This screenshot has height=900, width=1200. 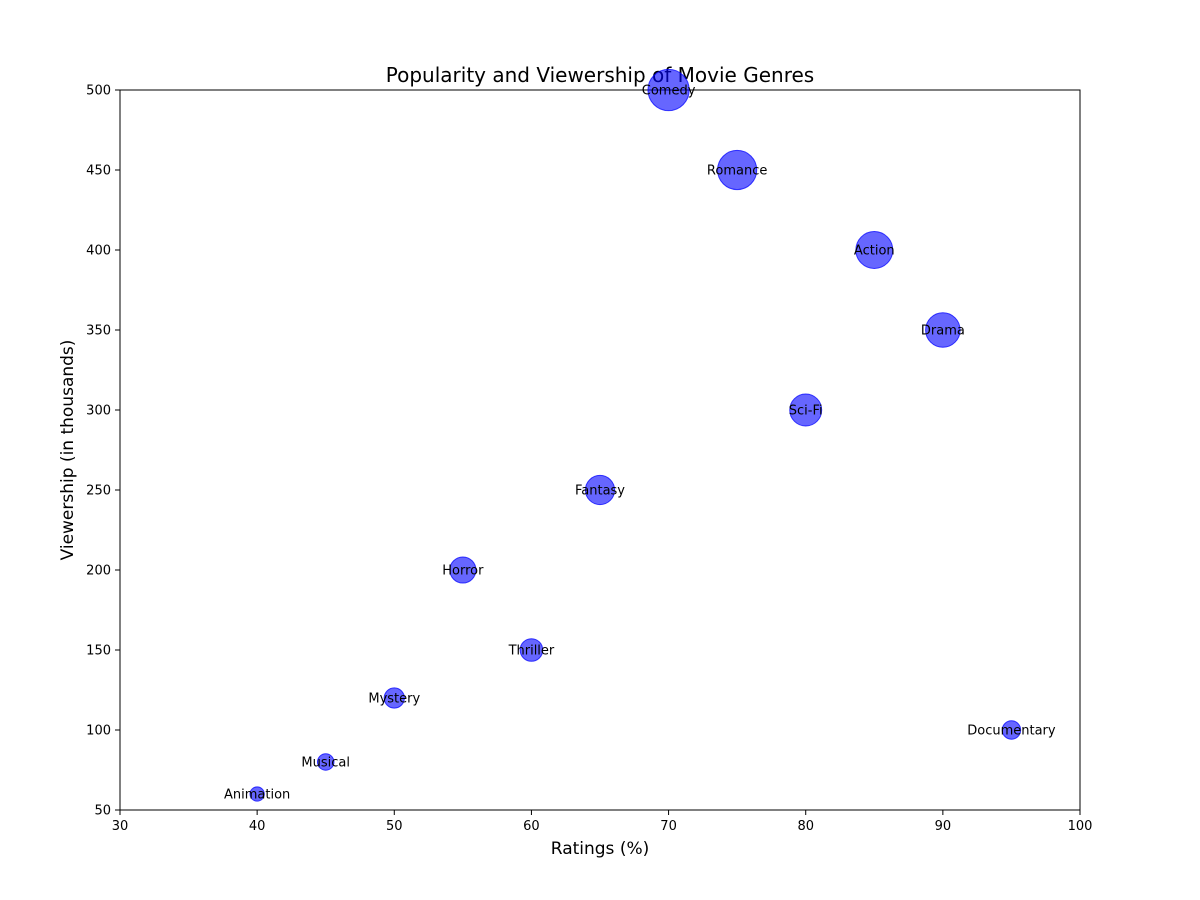 I want to click on bubble-label: Comedy, so click(x=669, y=91).